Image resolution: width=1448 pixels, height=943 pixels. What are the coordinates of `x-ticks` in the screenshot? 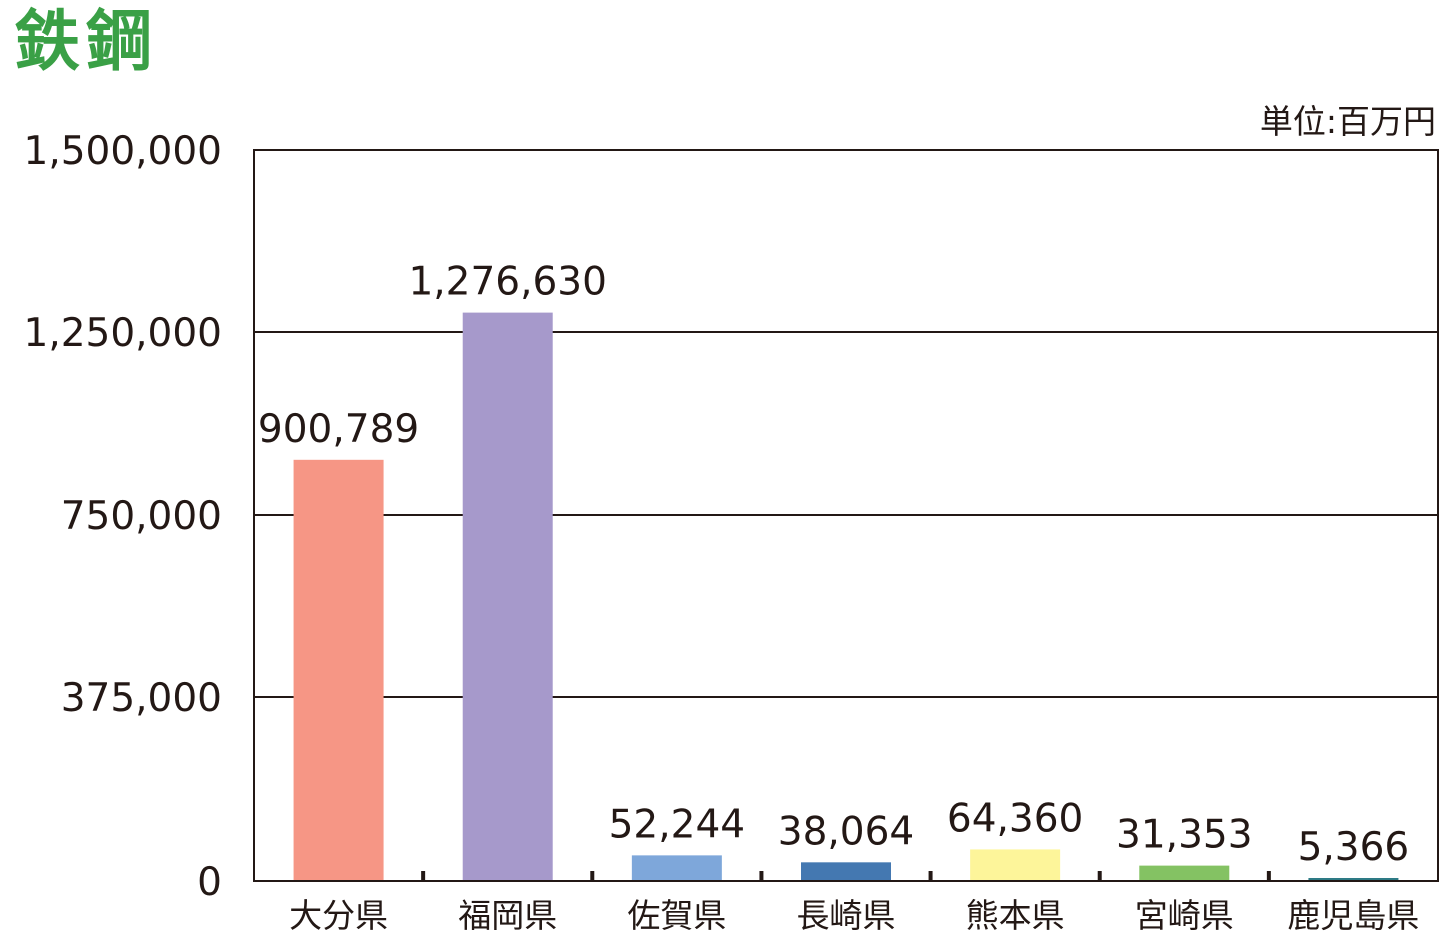 It's located at (846, 876).